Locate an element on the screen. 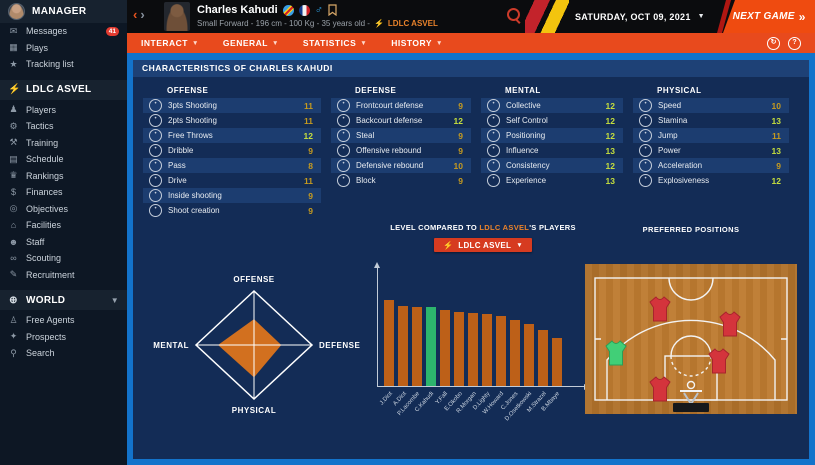 This screenshot has height=465, width=815. sidebar-item-players: ♟ Players is located at coordinates (63, 110).